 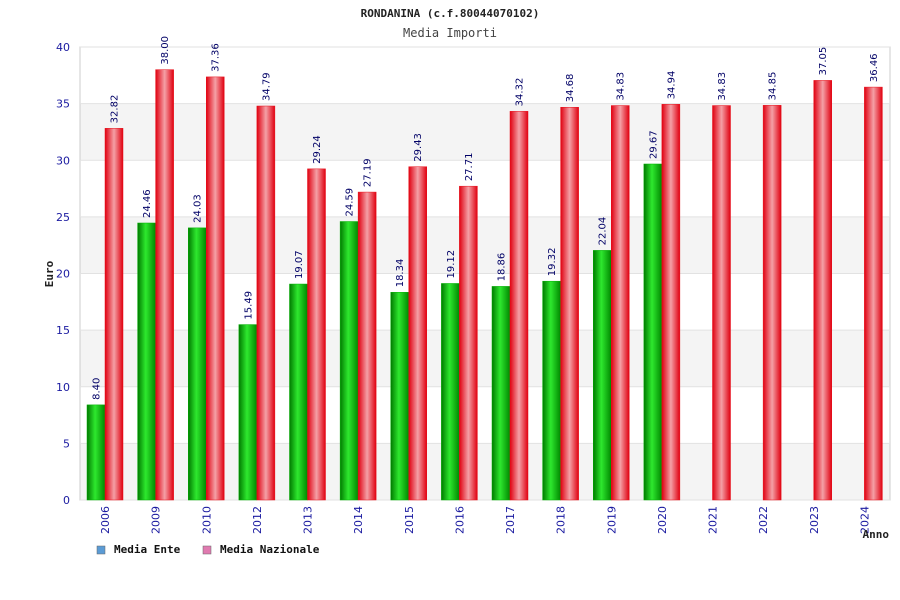 What do you see at coordinates (469, 167) in the screenshot?
I see `data-label: 27.71` at bounding box center [469, 167].